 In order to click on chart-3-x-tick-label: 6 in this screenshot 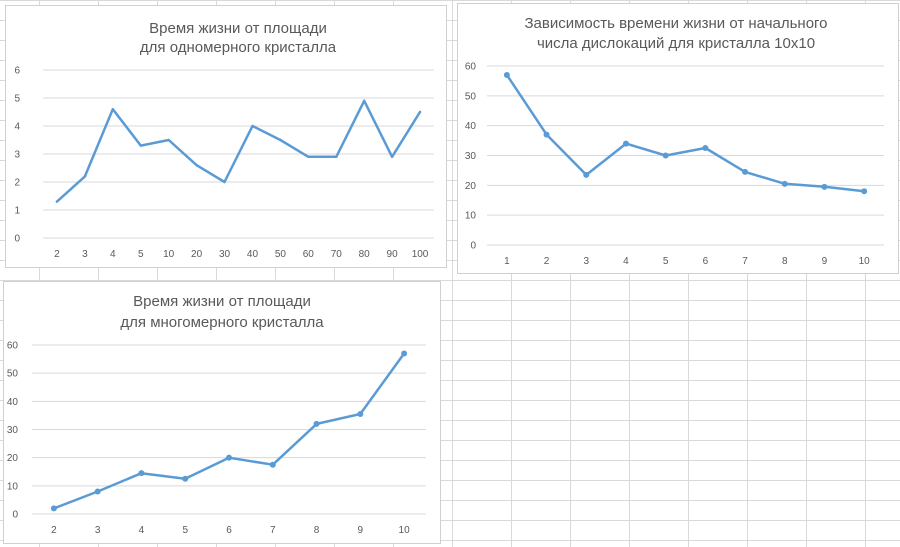, I will do `click(229, 530)`.